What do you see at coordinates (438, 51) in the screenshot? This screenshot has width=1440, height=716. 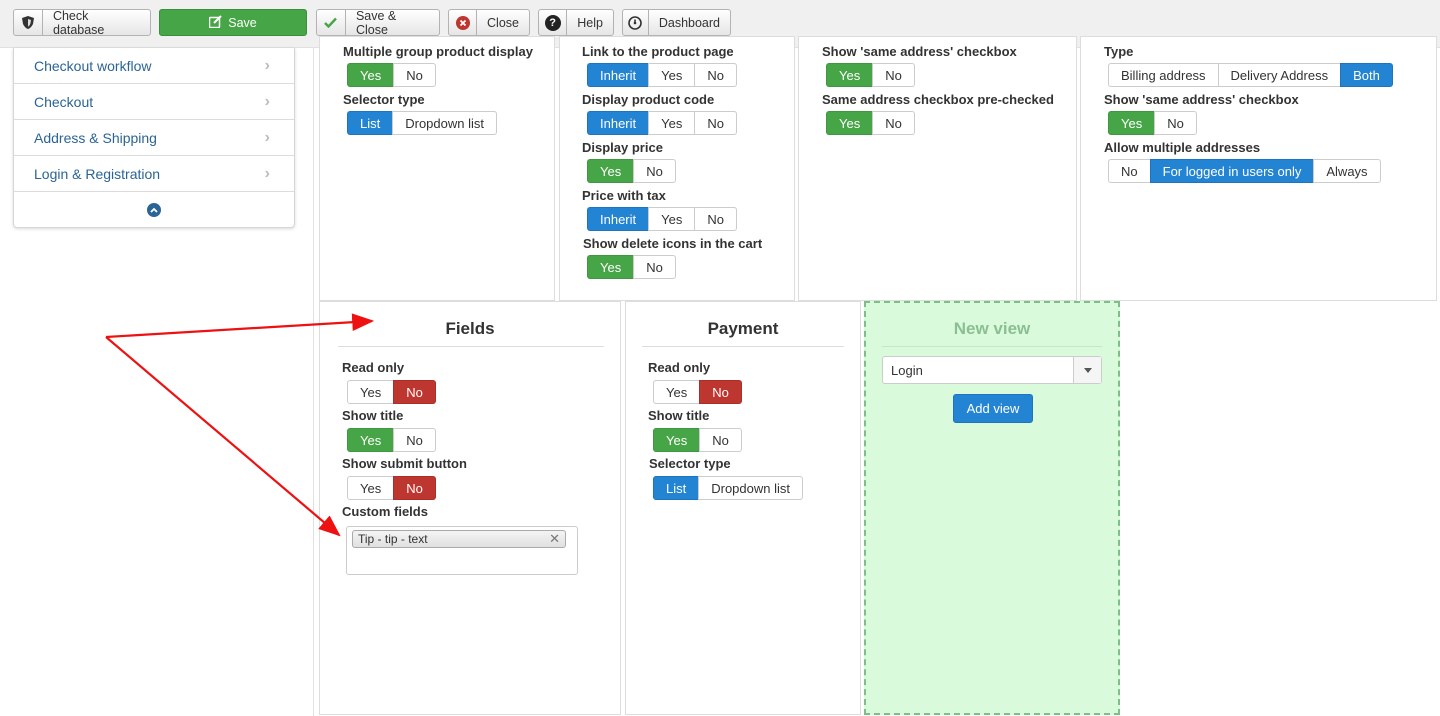 I see `field-label: Multiple group product display` at bounding box center [438, 51].